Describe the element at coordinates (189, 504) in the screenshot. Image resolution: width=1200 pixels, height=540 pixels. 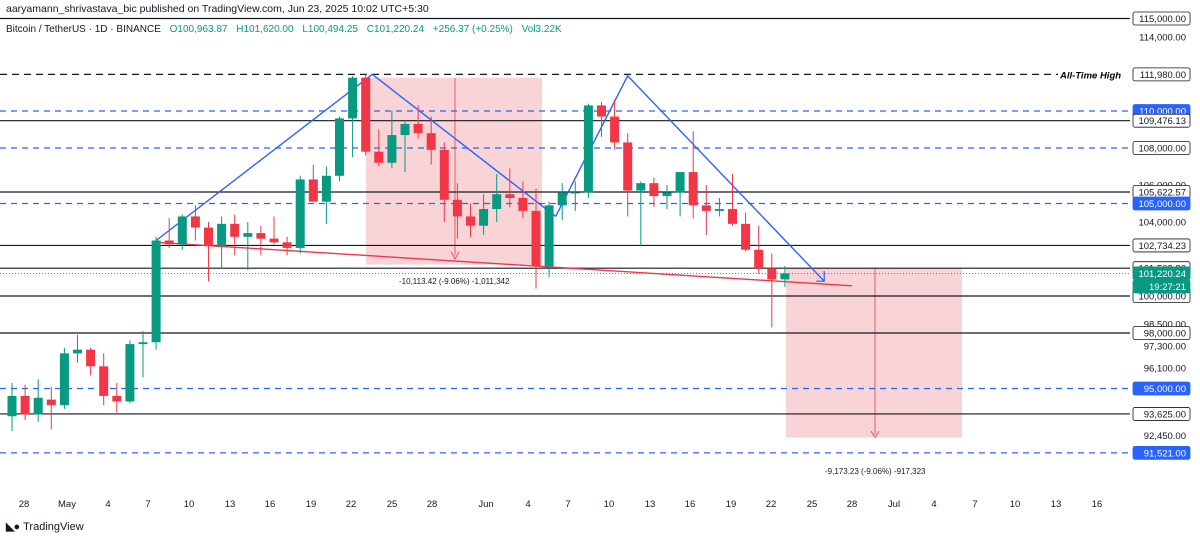
I see `x-tick-label: 10` at that location.